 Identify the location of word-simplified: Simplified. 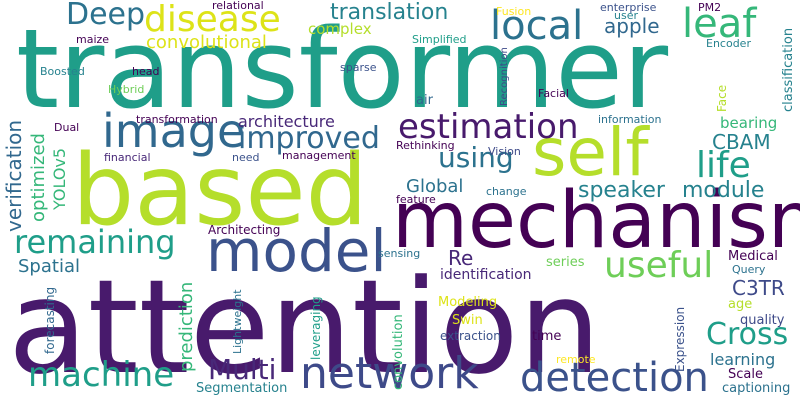
(439, 39).